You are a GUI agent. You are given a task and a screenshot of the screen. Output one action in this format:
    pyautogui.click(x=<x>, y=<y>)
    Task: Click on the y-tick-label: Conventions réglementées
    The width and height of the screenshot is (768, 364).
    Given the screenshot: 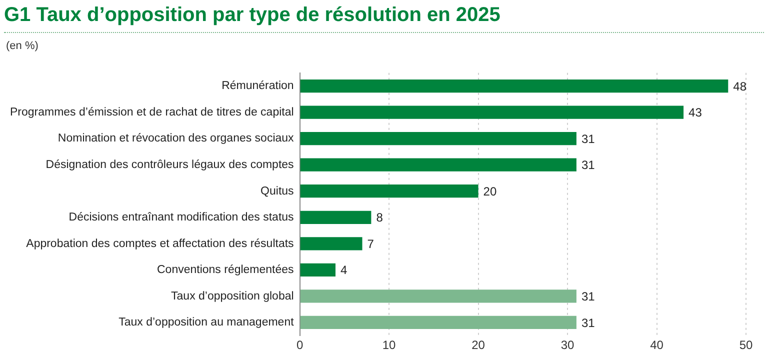 What is the action you would take?
    pyautogui.click(x=225, y=270)
    